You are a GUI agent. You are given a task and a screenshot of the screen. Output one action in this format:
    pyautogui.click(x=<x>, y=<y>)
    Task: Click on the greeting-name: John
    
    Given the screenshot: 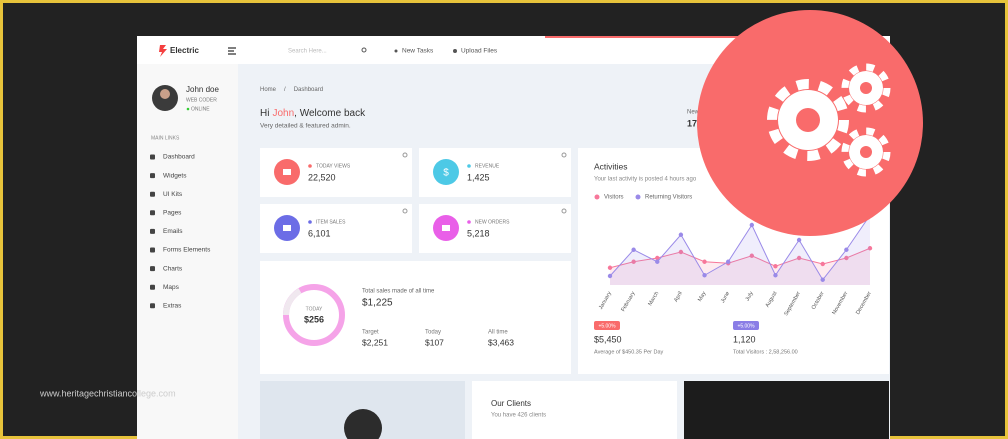 What is the action you would take?
    pyautogui.click(x=283, y=113)
    